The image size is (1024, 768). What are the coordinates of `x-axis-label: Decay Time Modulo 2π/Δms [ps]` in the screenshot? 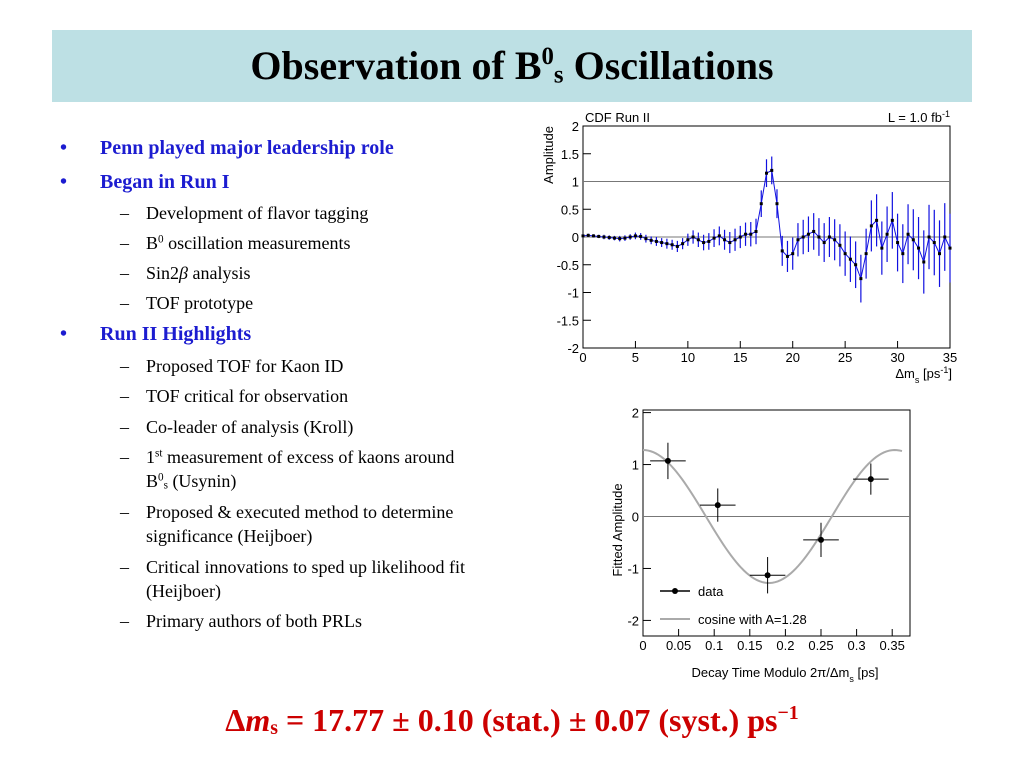 It's located at (785, 674).